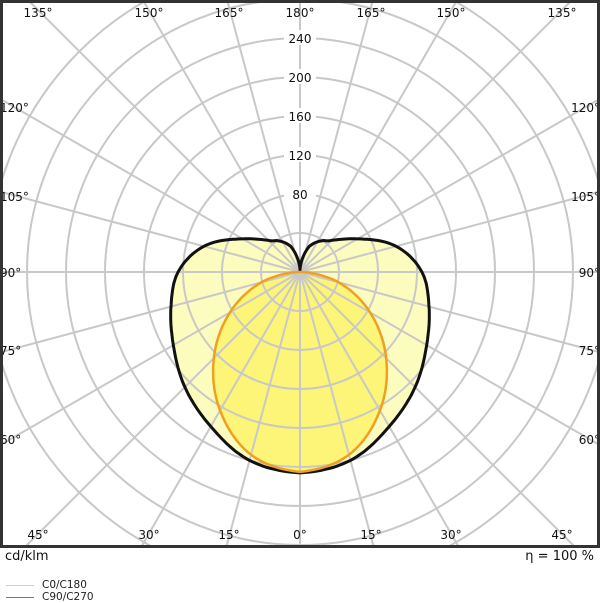  Describe the element at coordinates (300, 39) in the screenshot. I see `radial-tick-label: 240` at that location.